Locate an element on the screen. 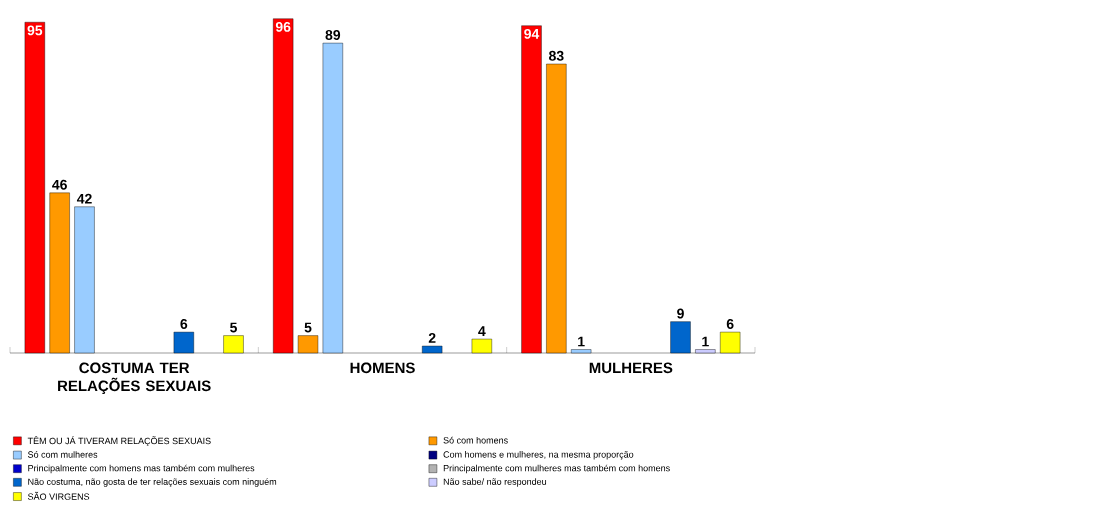  legend-label: Só com homens is located at coordinates (475, 440).